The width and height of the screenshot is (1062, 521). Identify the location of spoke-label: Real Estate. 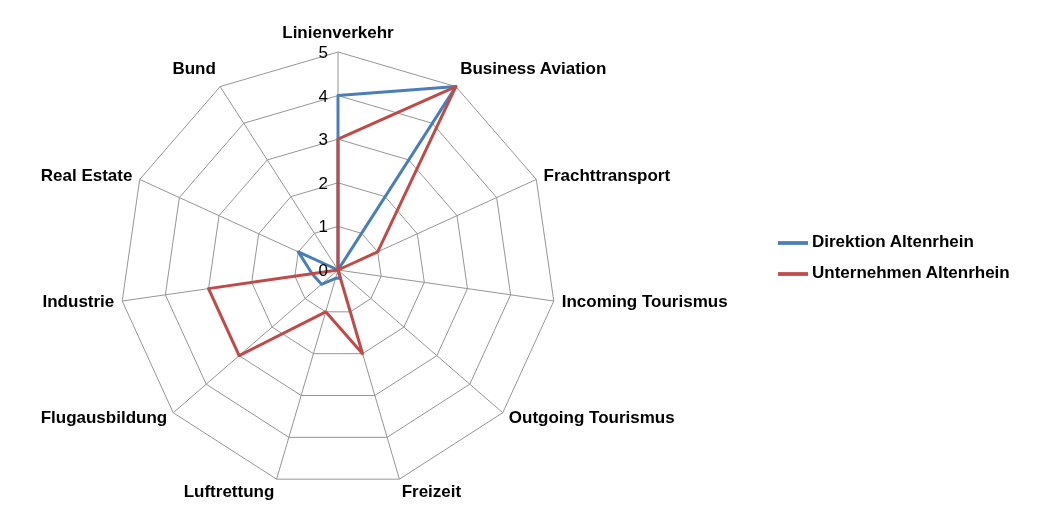
(86, 176).